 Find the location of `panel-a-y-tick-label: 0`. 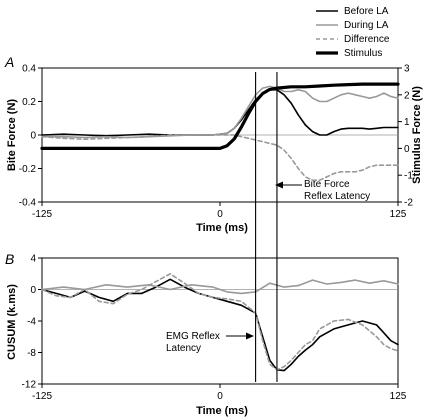

panel-a-y-tick-label: 0 is located at coordinates (33, 136).